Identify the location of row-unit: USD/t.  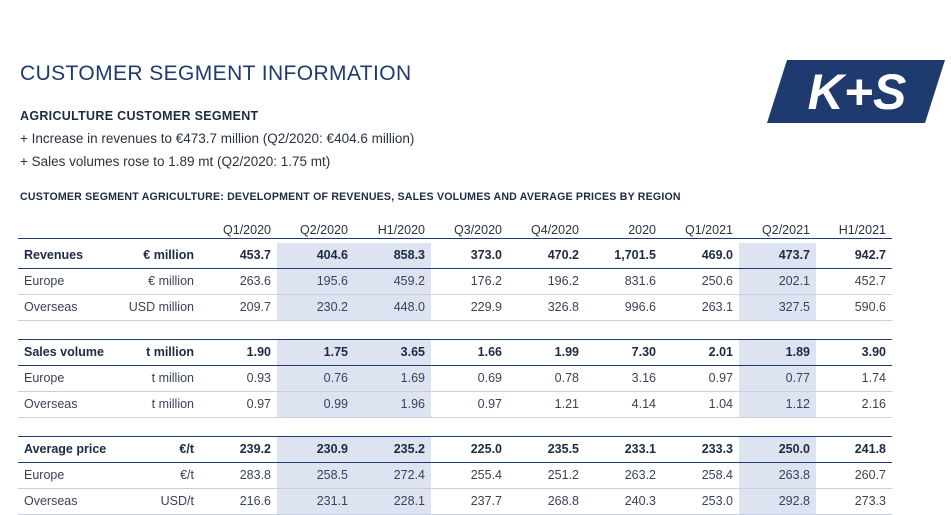
(177, 501).